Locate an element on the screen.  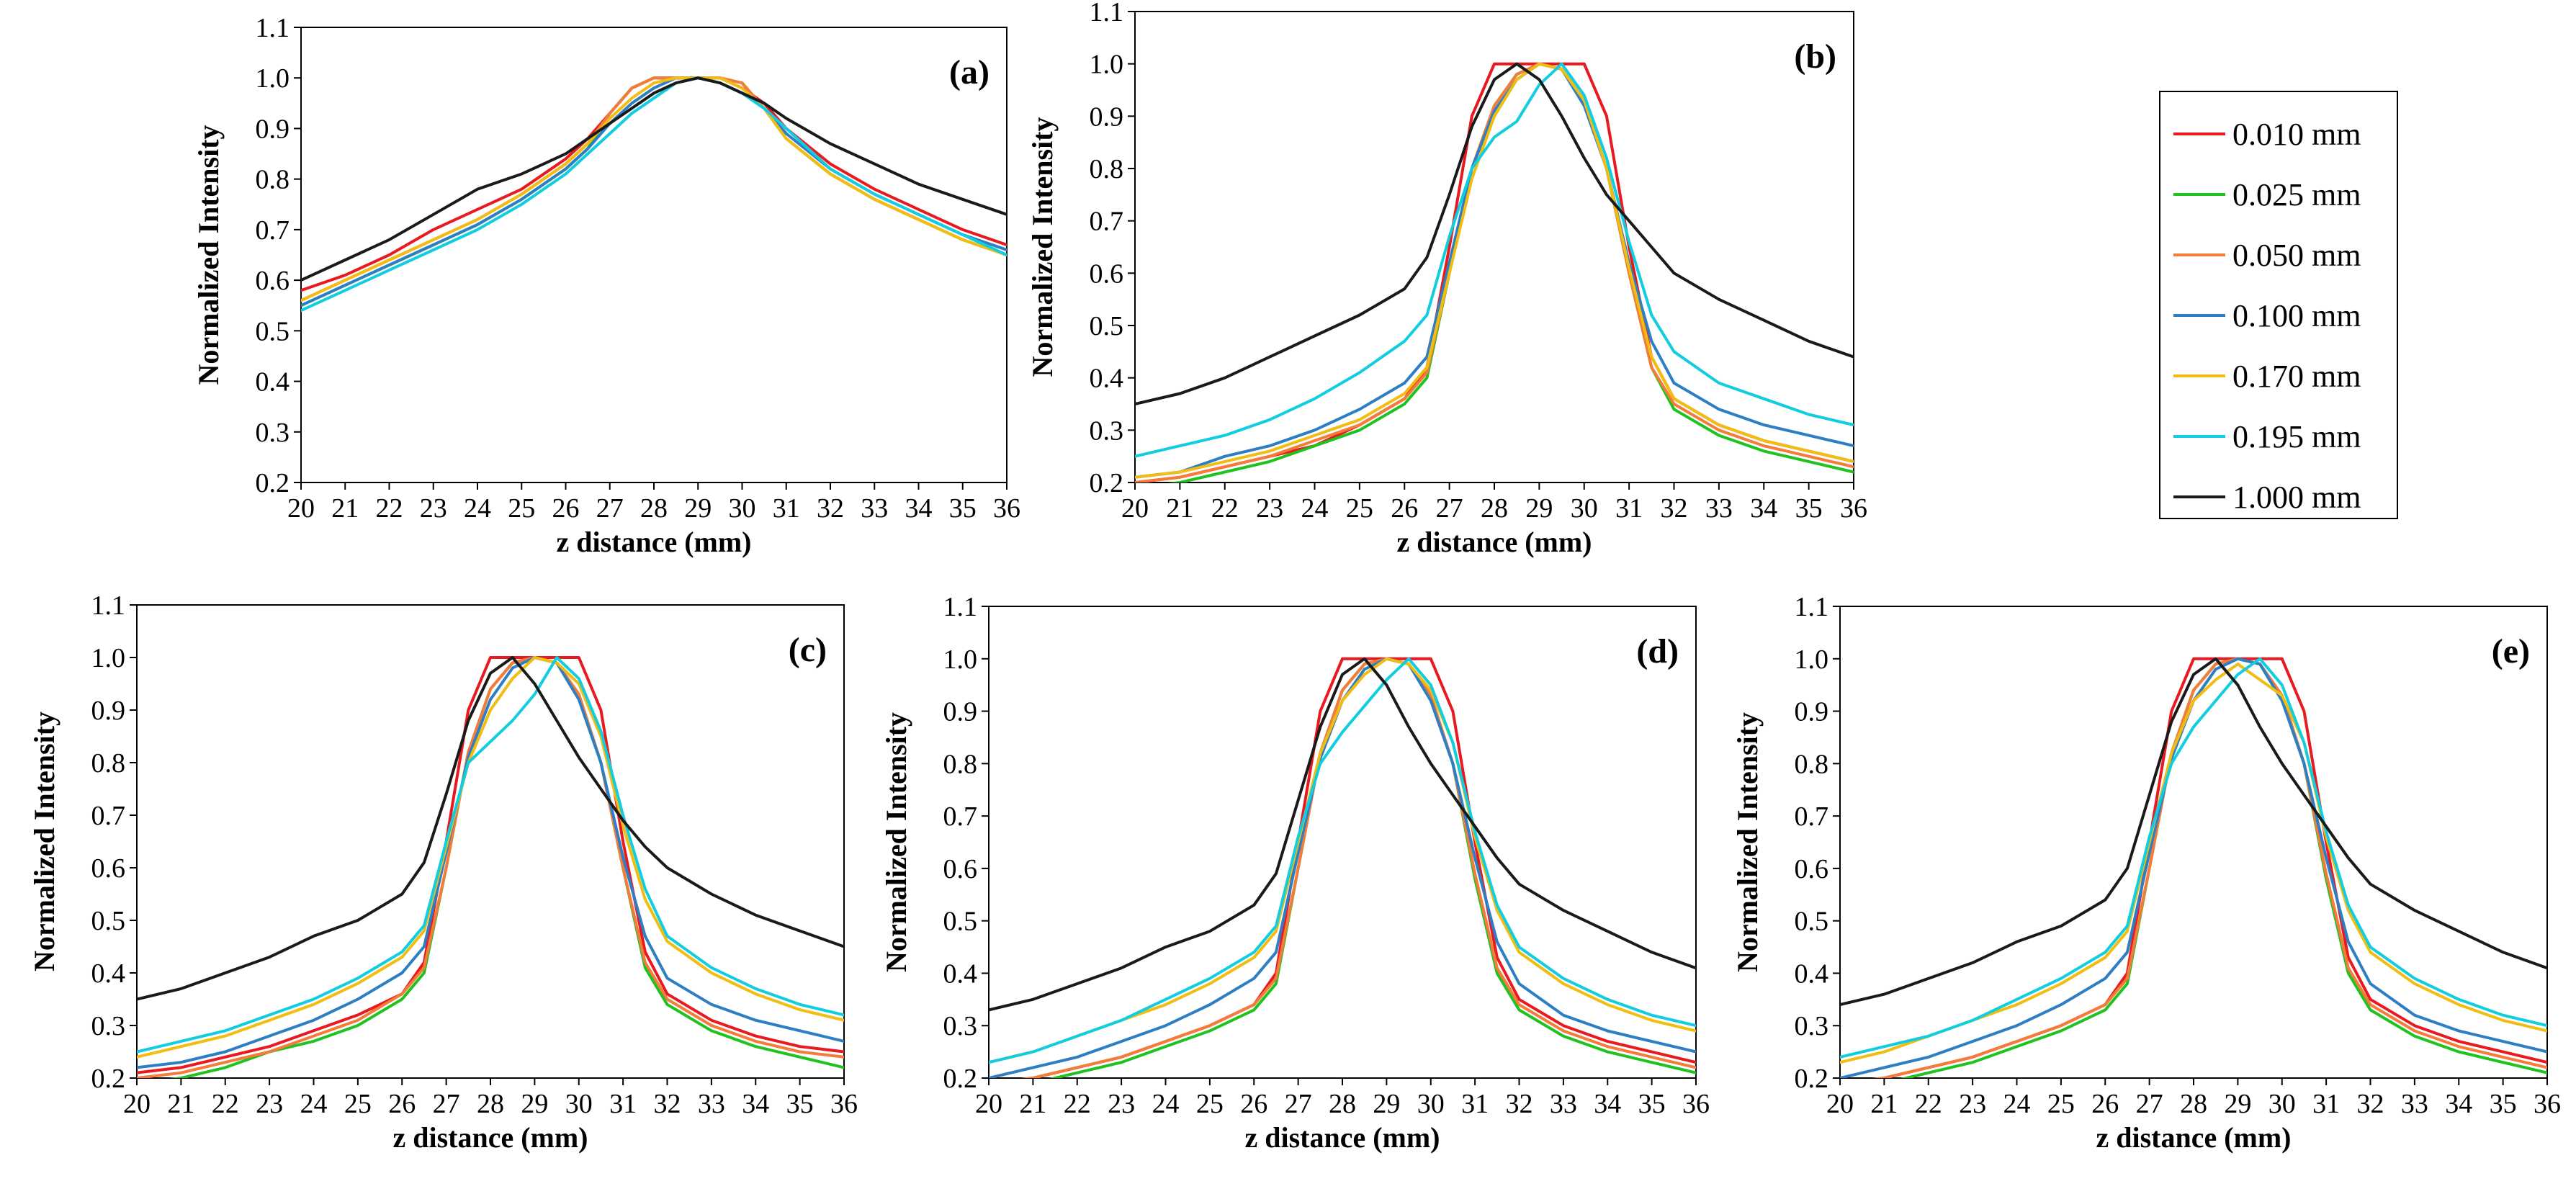
legend-label: 0.170 mm is located at coordinates (2296, 376).